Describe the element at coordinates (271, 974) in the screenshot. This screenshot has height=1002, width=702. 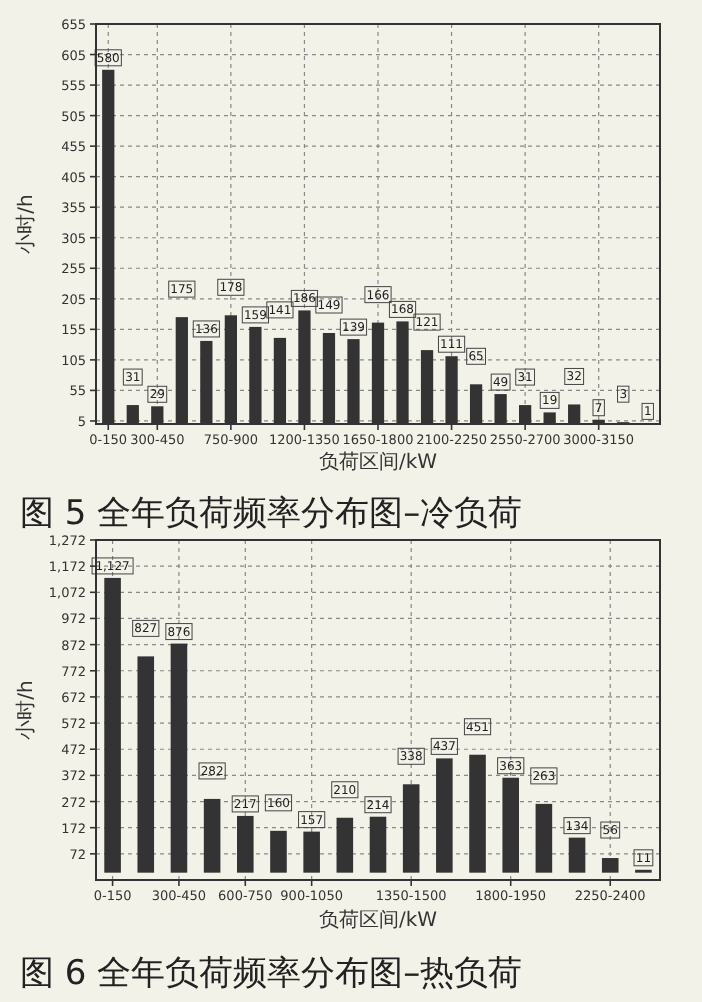
I see `text: 图 6 全年负荷频率分布图–热负荷` at that location.